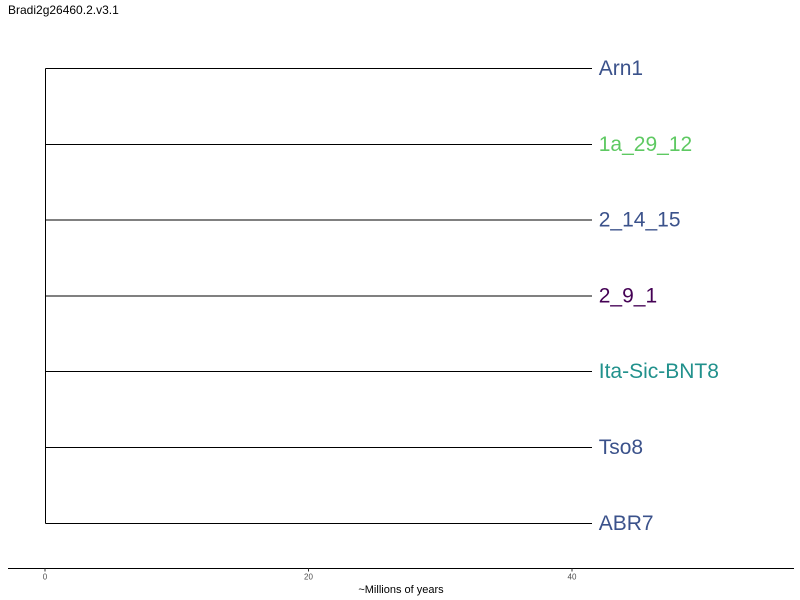 The height and width of the screenshot is (600, 800). I want to click on x-tick-label: 0, so click(45, 577).